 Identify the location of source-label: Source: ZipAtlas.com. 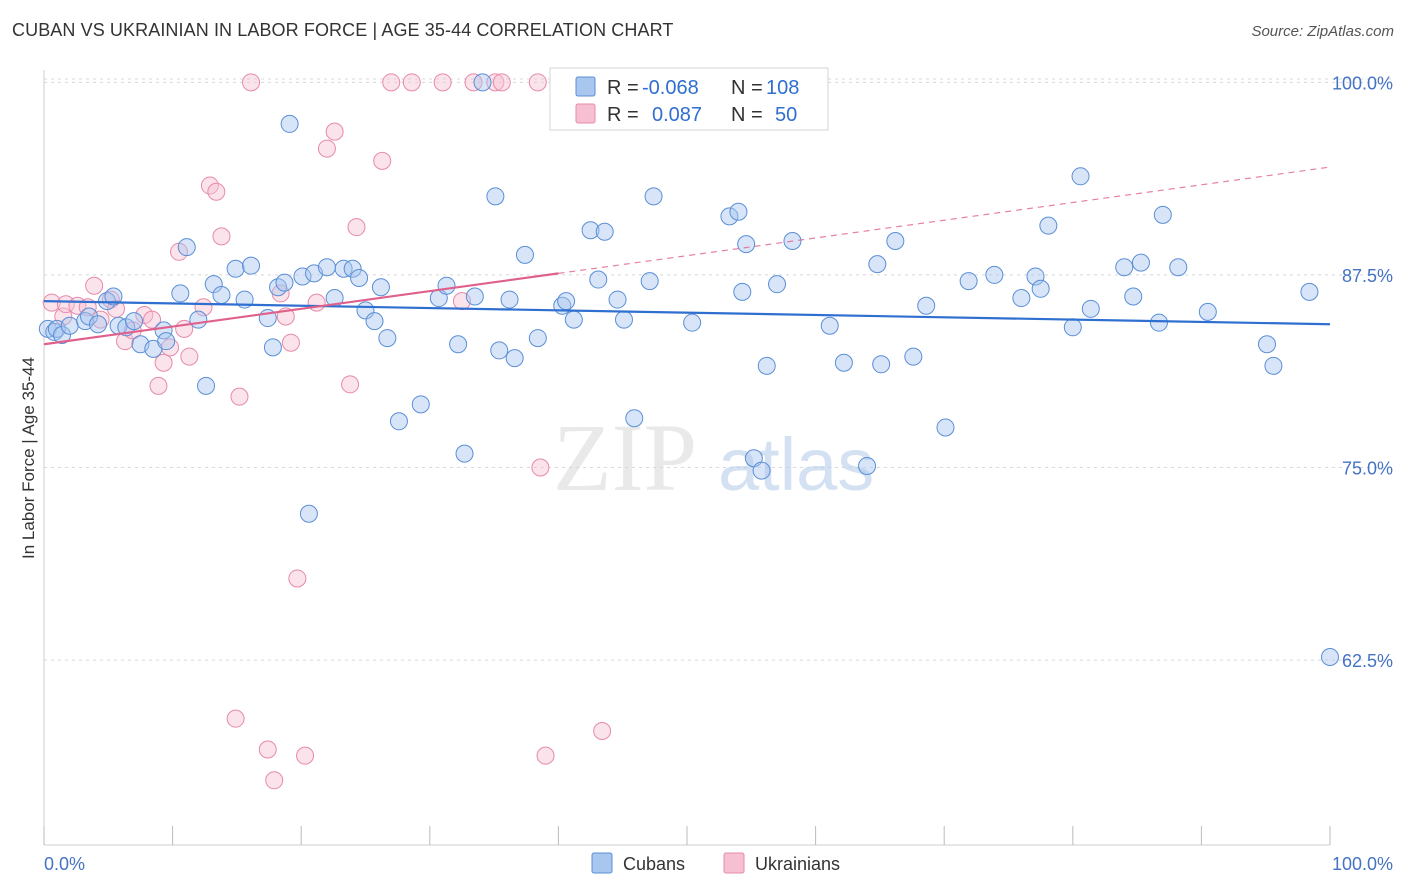
(1322, 31).